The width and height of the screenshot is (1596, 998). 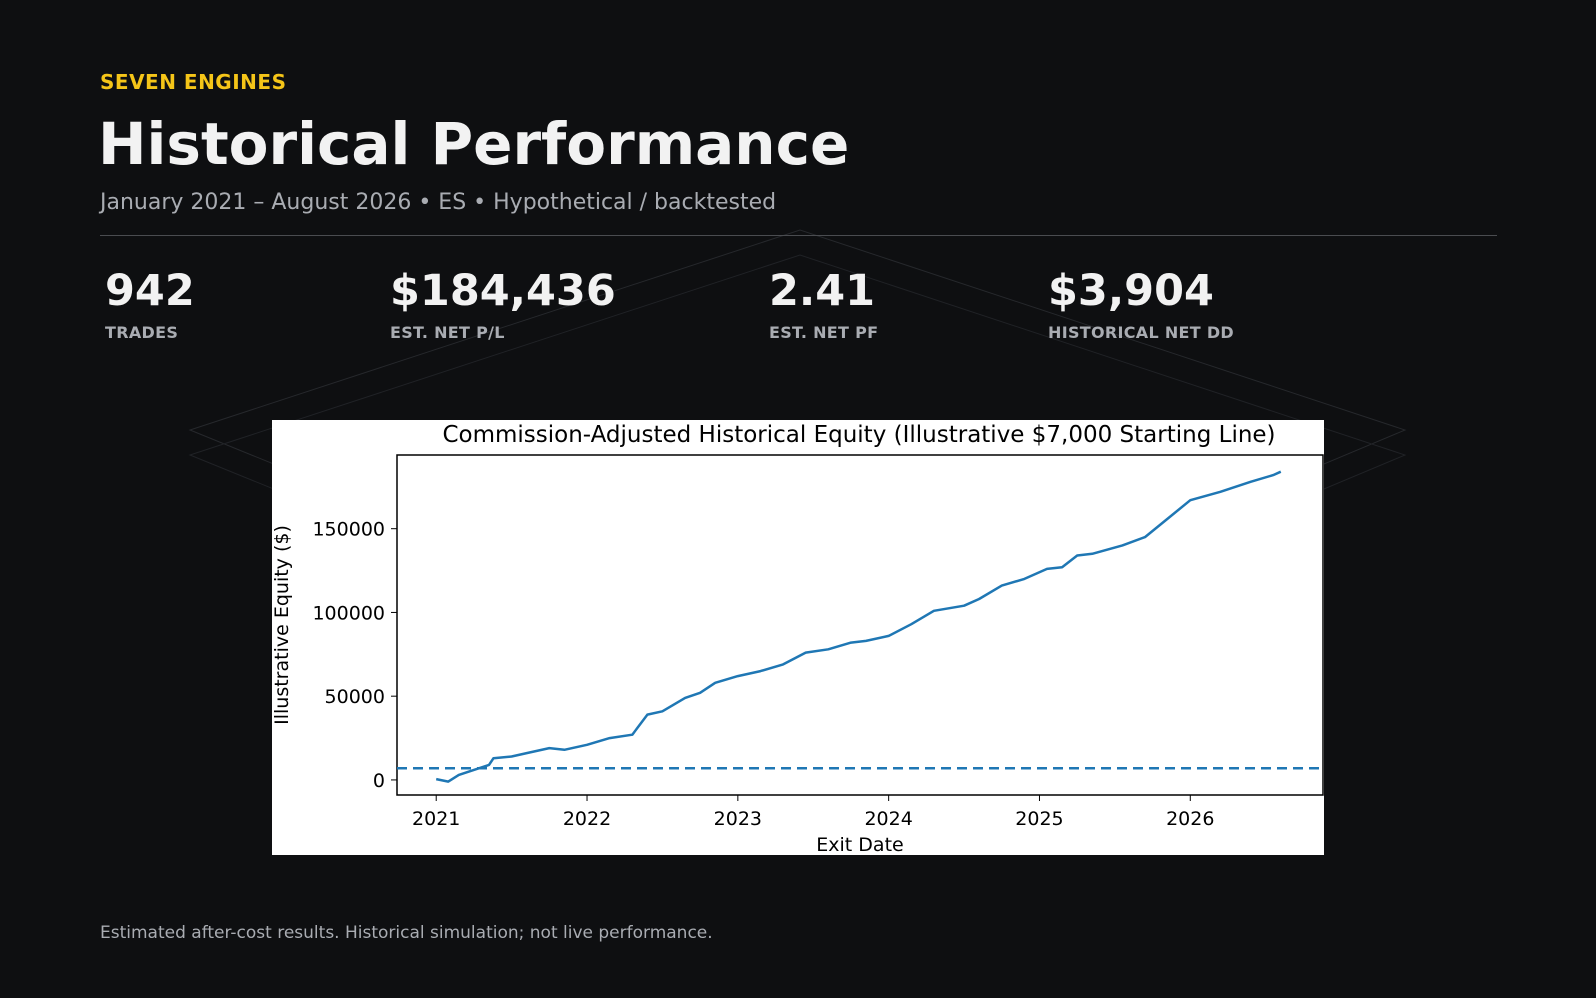 I want to click on stat-value: 2.41, so click(x=822, y=291).